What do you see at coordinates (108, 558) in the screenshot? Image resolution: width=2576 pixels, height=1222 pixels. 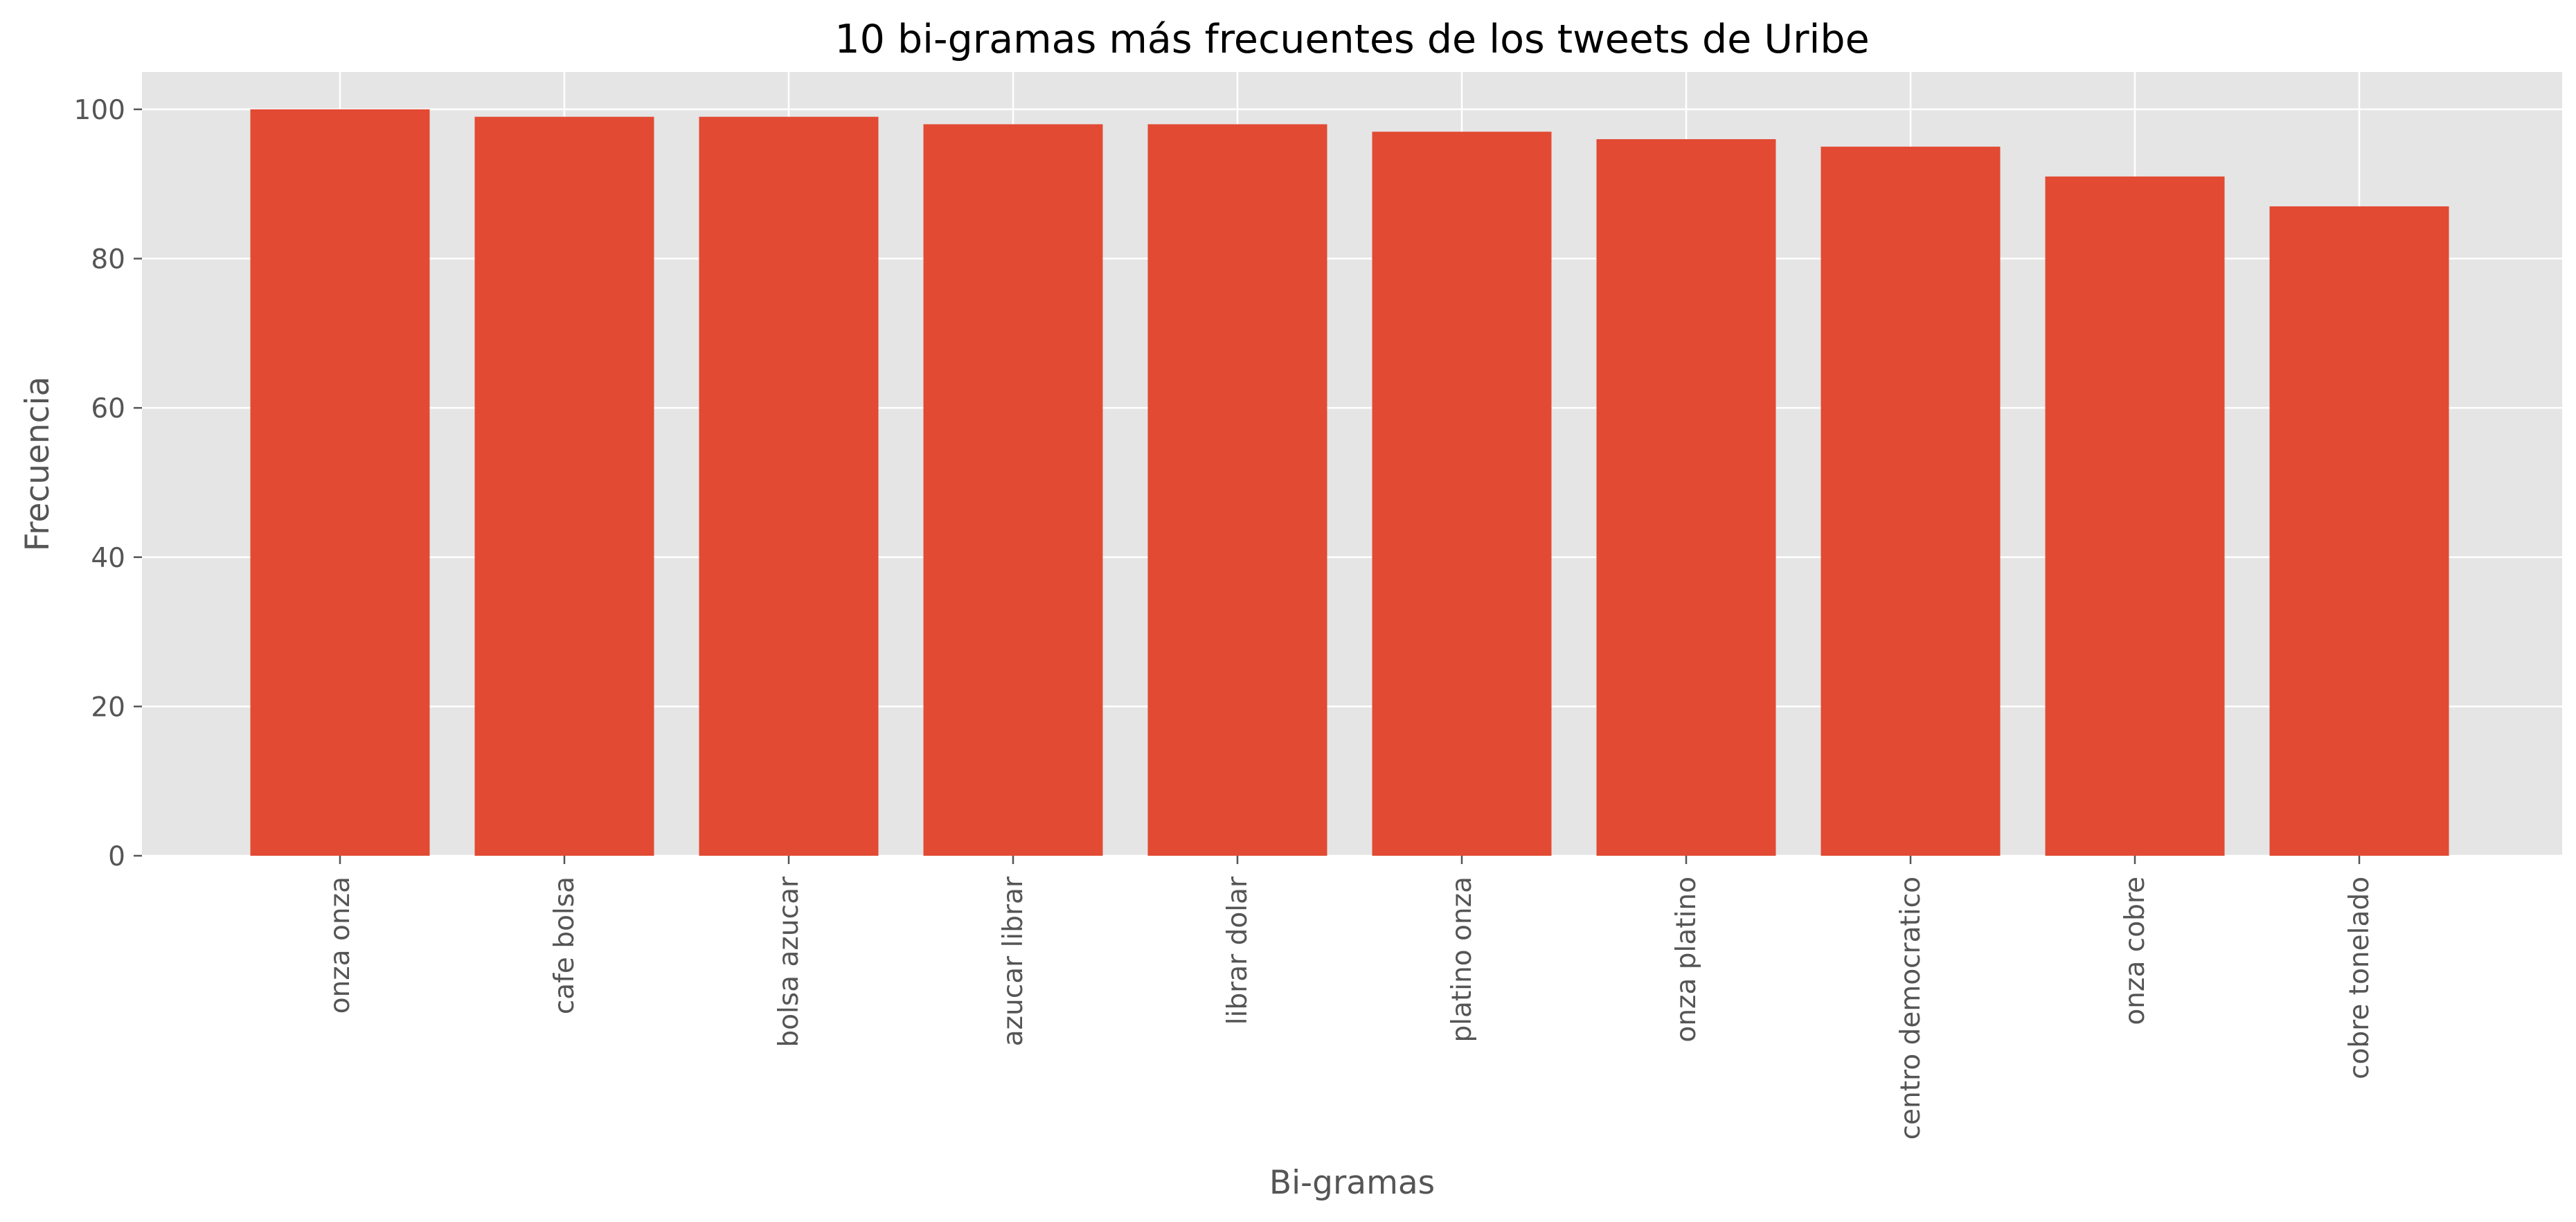 I see `y-tick-label: 40` at bounding box center [108, 558].